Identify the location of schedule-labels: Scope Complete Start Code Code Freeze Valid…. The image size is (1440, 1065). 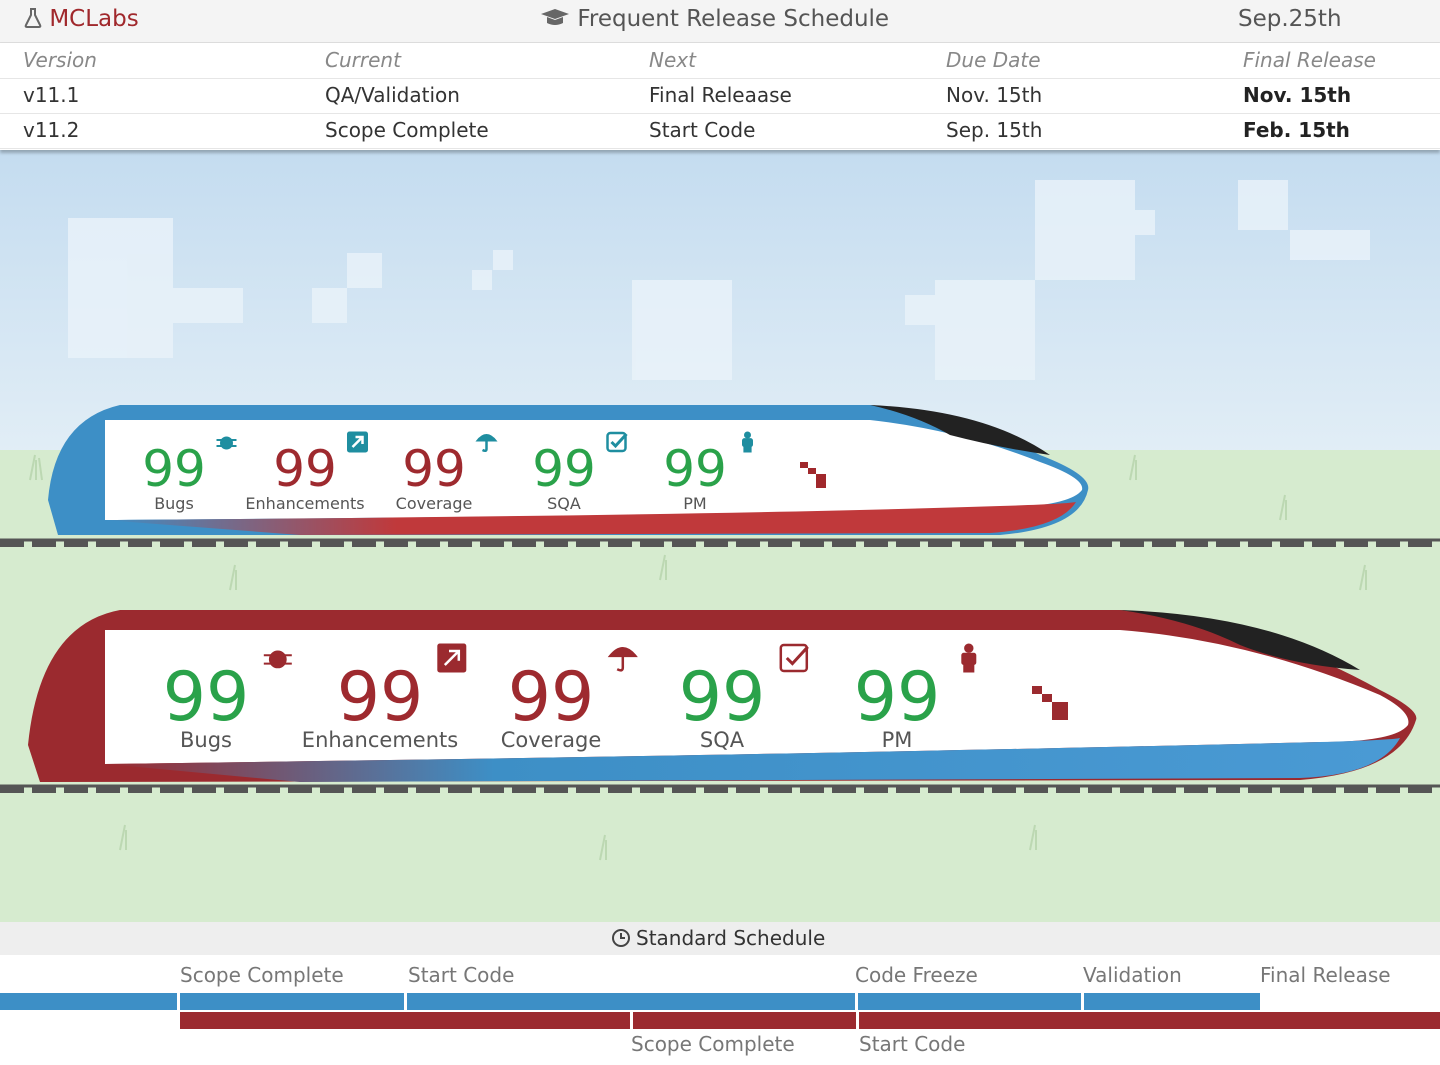
(785, 1009).